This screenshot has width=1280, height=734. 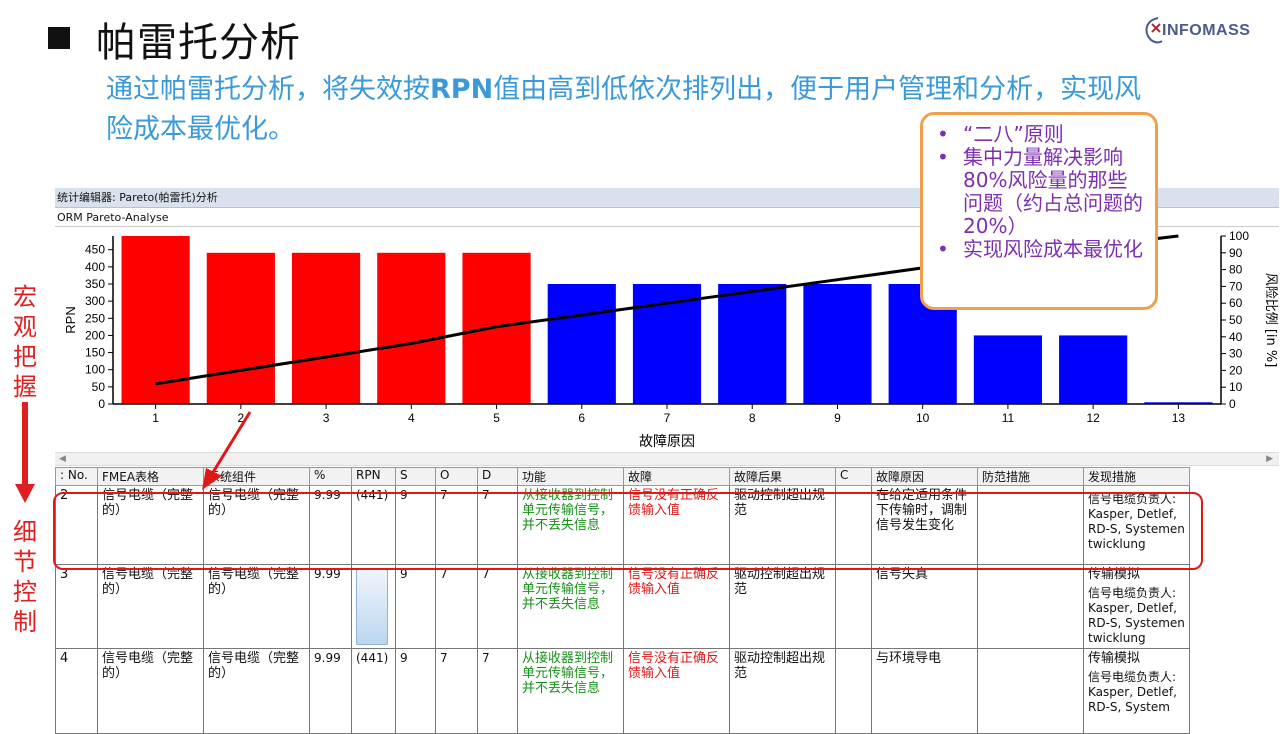 I want to click on cell-rpn, so click(x=373, y=606).